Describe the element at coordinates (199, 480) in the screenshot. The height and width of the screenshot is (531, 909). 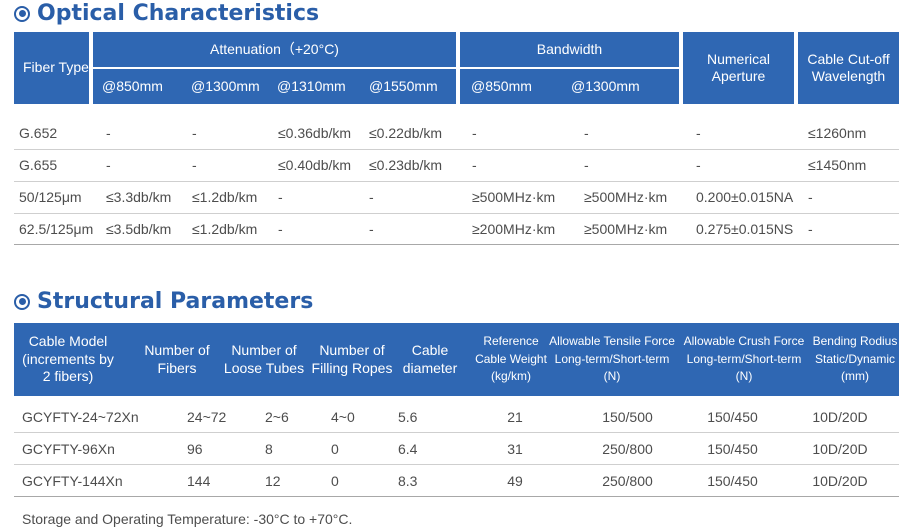
I see `structural-value-cell: 144` at that location.